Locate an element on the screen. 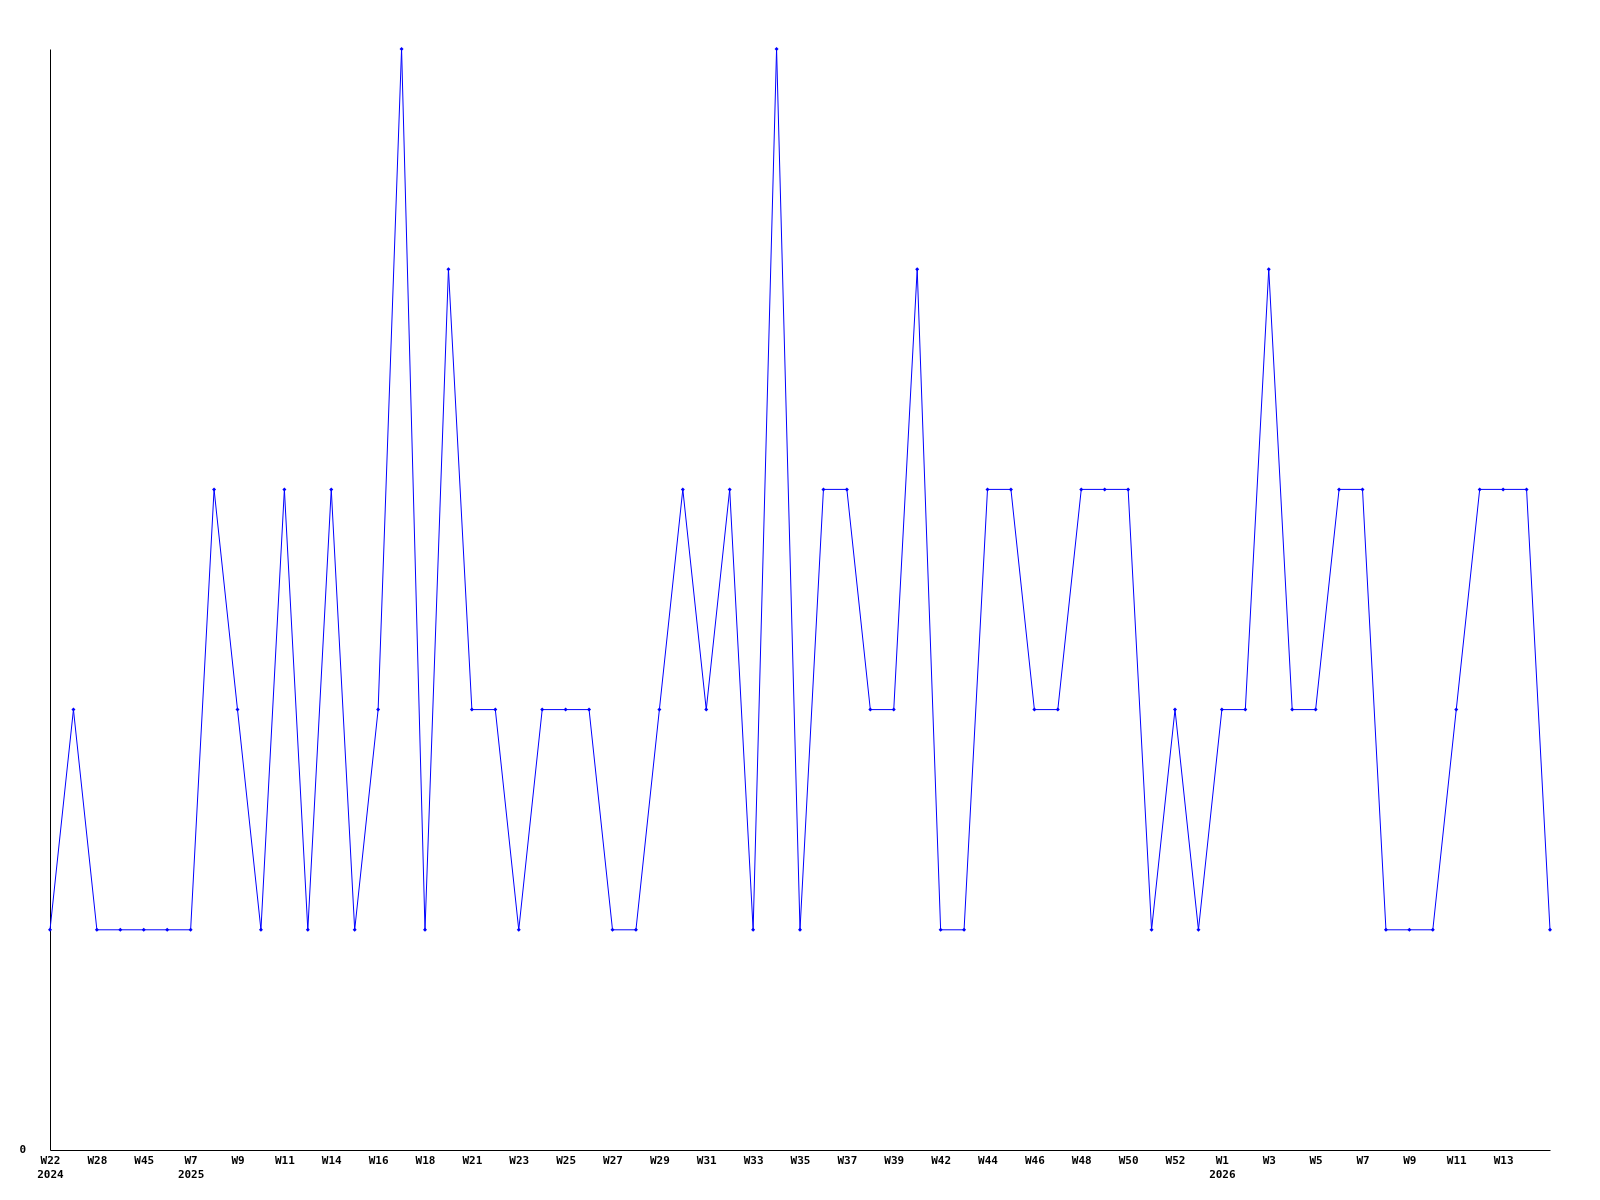 Image resolution: width=1600 pixels, height=1200 pixels. x-tick-label: W23 is located at coordinates (519, 1160).